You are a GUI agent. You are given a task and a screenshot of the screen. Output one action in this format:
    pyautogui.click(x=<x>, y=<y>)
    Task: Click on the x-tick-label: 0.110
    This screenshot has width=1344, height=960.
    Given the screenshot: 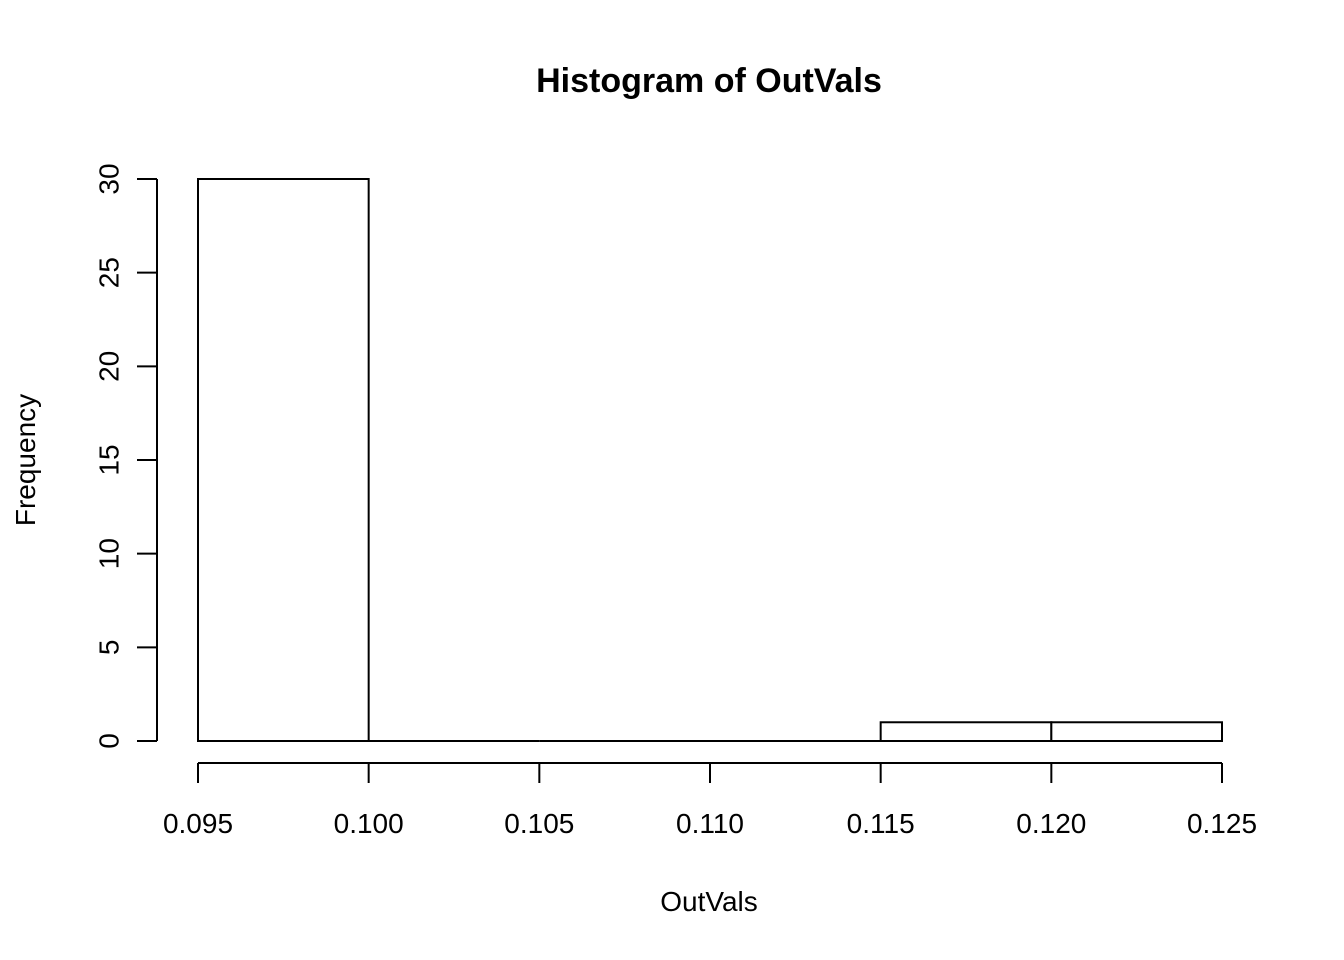 What is the action you would take?
    pyautogui.click(x=710, y=823)
    